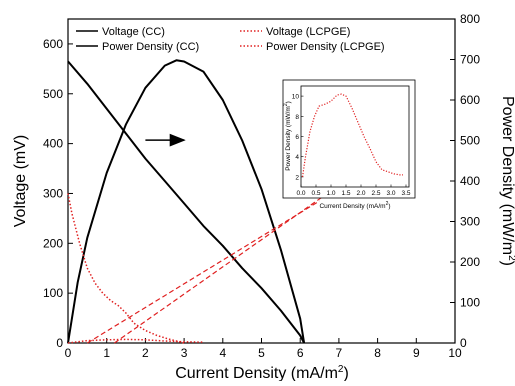 This screenshot has width=515, height=386. I want to click on y2-tick-label: 200, so click(470, 262).